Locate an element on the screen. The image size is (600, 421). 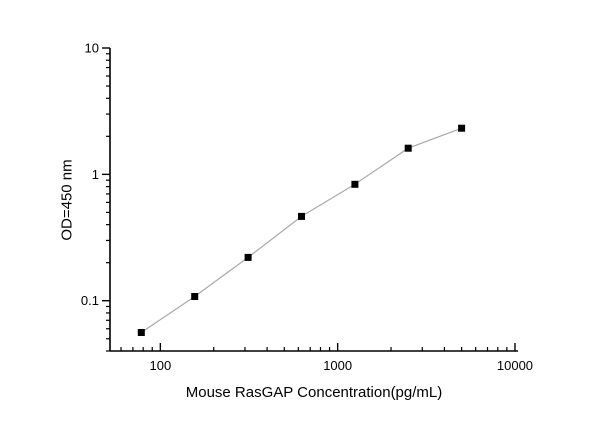
x-tick-label: 100 is located at coordinates (161, 365).